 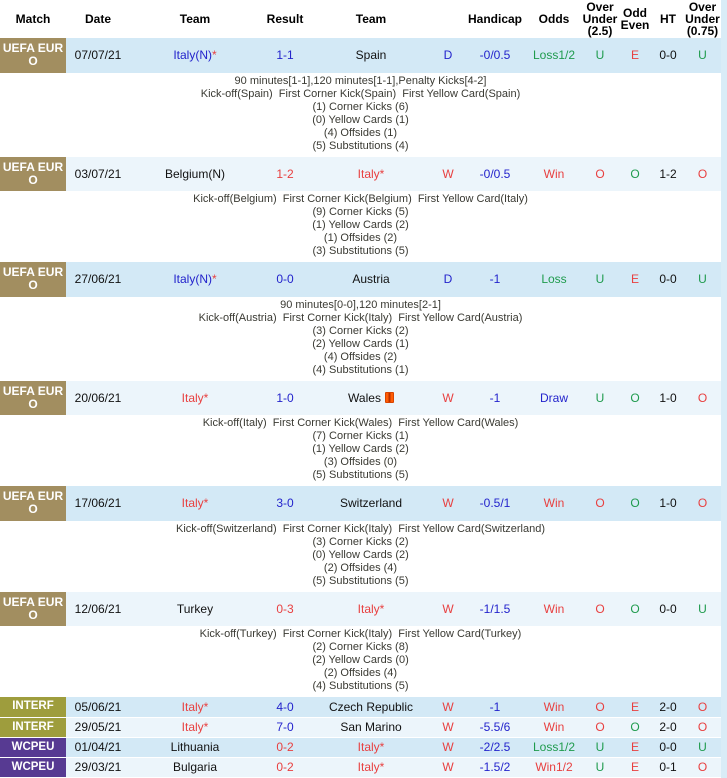 I want to click on handicap-value: -0.5/1, so click(x=495, y=504).